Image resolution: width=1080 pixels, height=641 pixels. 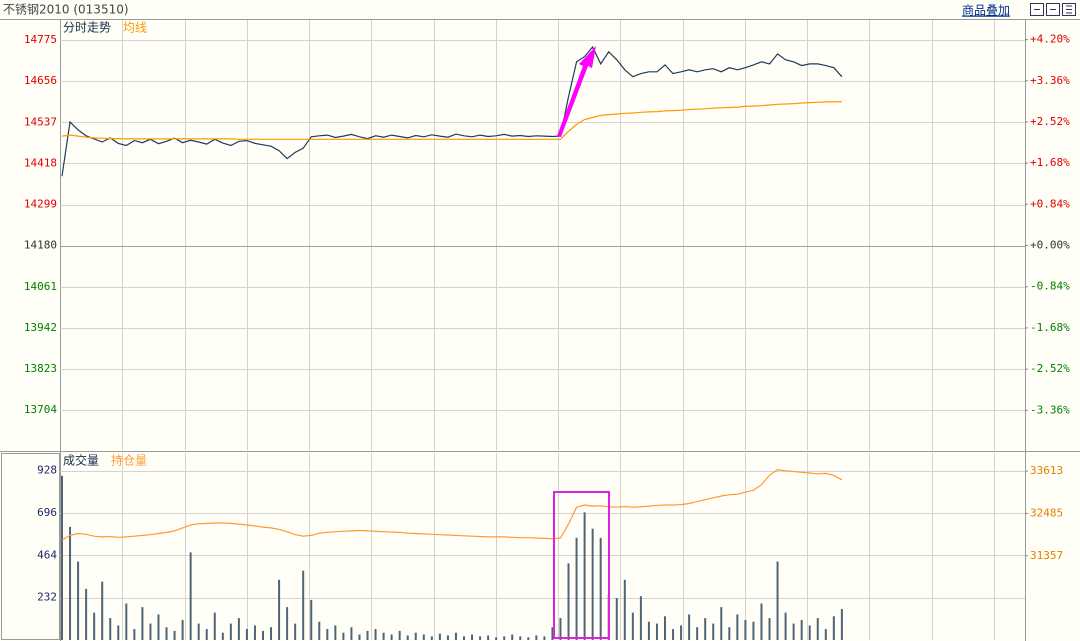 What do you see at coordinates (452, 504) in the screenshot?
I see `series-line` at bounding box center [452, 504].